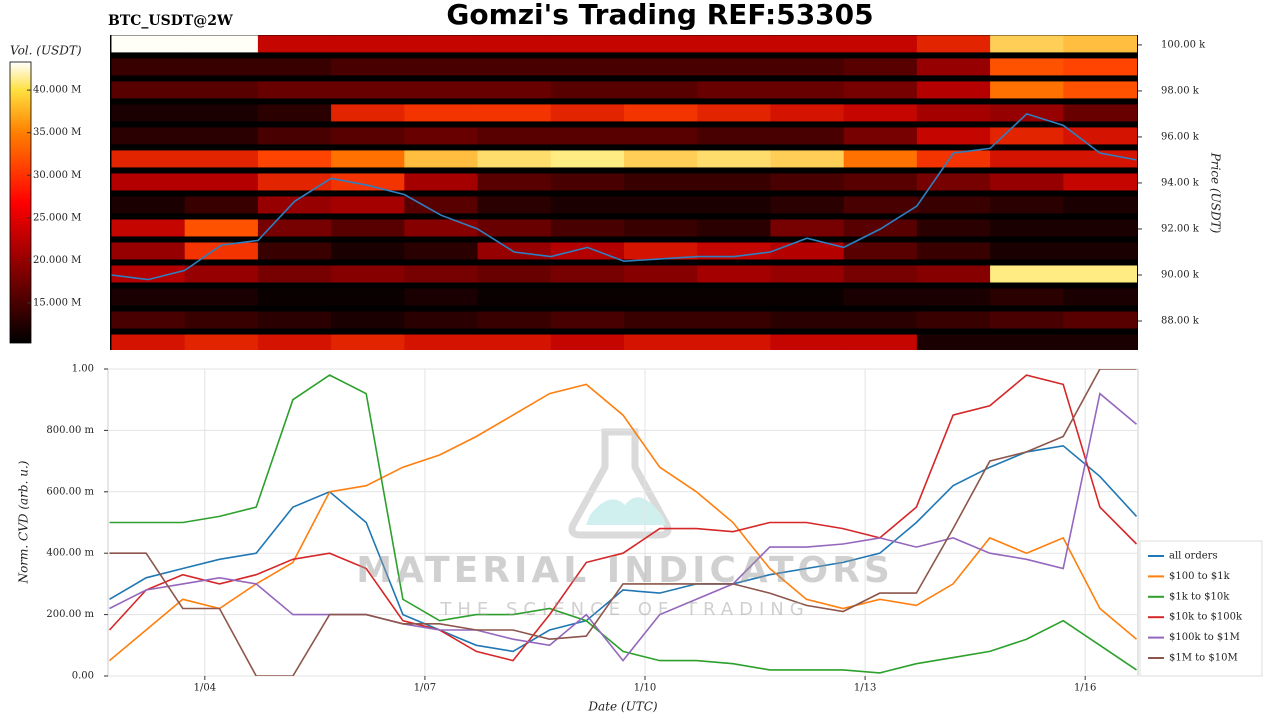  What do you see at coordinates (1180, 90) in the screenshot?
I see `y-tick-label: 98.00 k` at bounding box center [1180, 90].